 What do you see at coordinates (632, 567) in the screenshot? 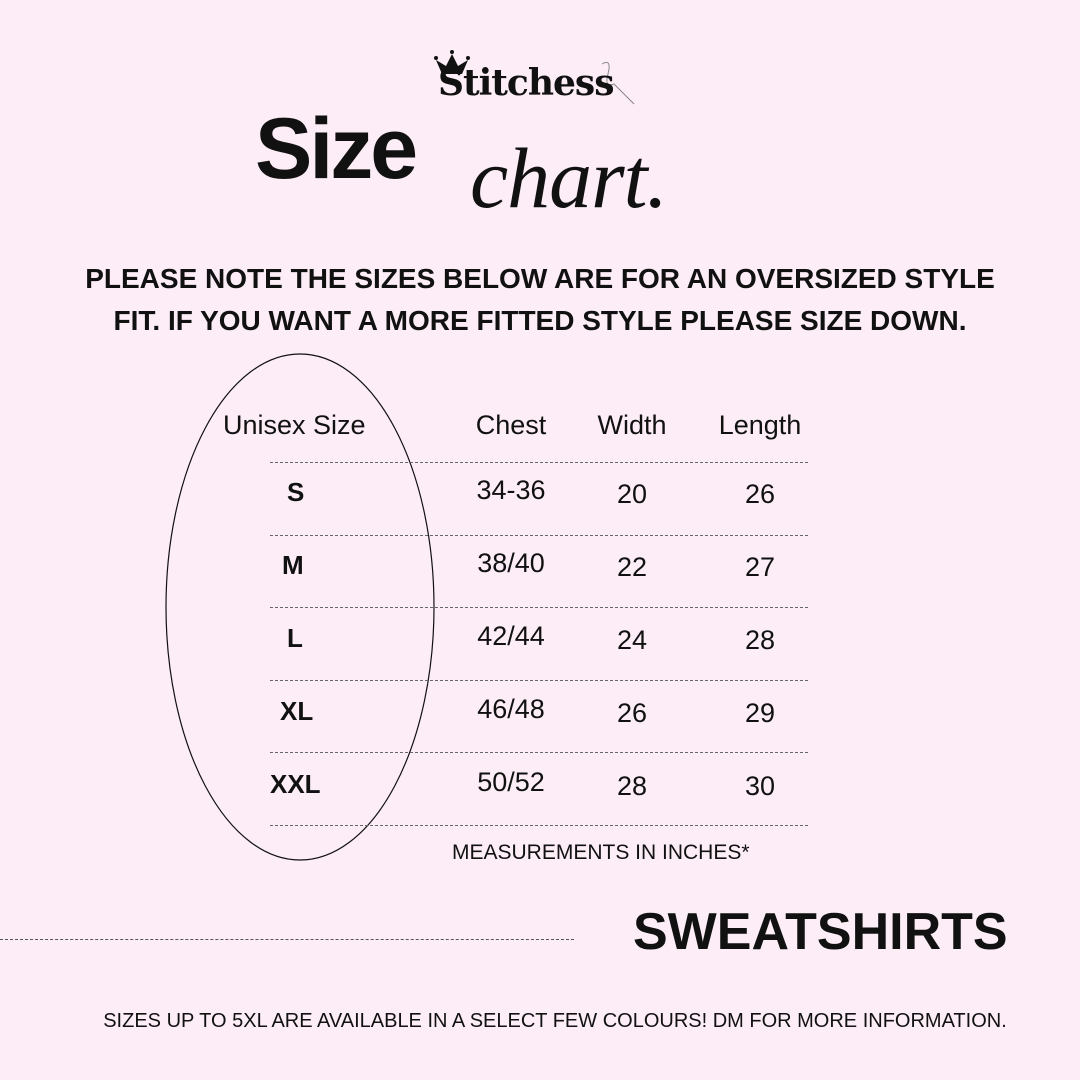
I see `width-value: 22` at bounding box center [632, 567].